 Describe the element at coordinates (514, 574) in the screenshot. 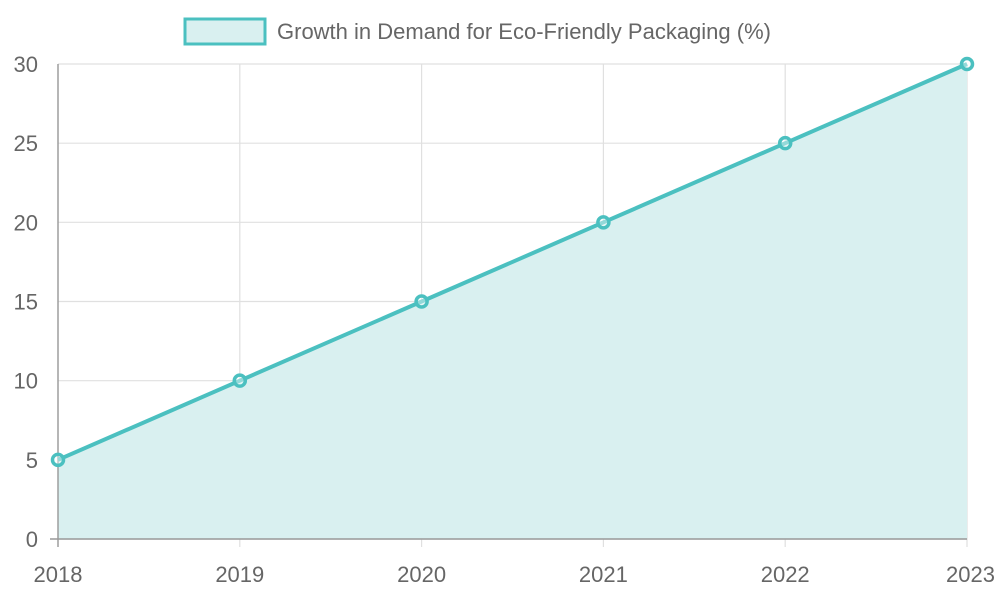

I see `x-axis-ticks: 2018 2019 2020 2021 2022 2023` at that location.